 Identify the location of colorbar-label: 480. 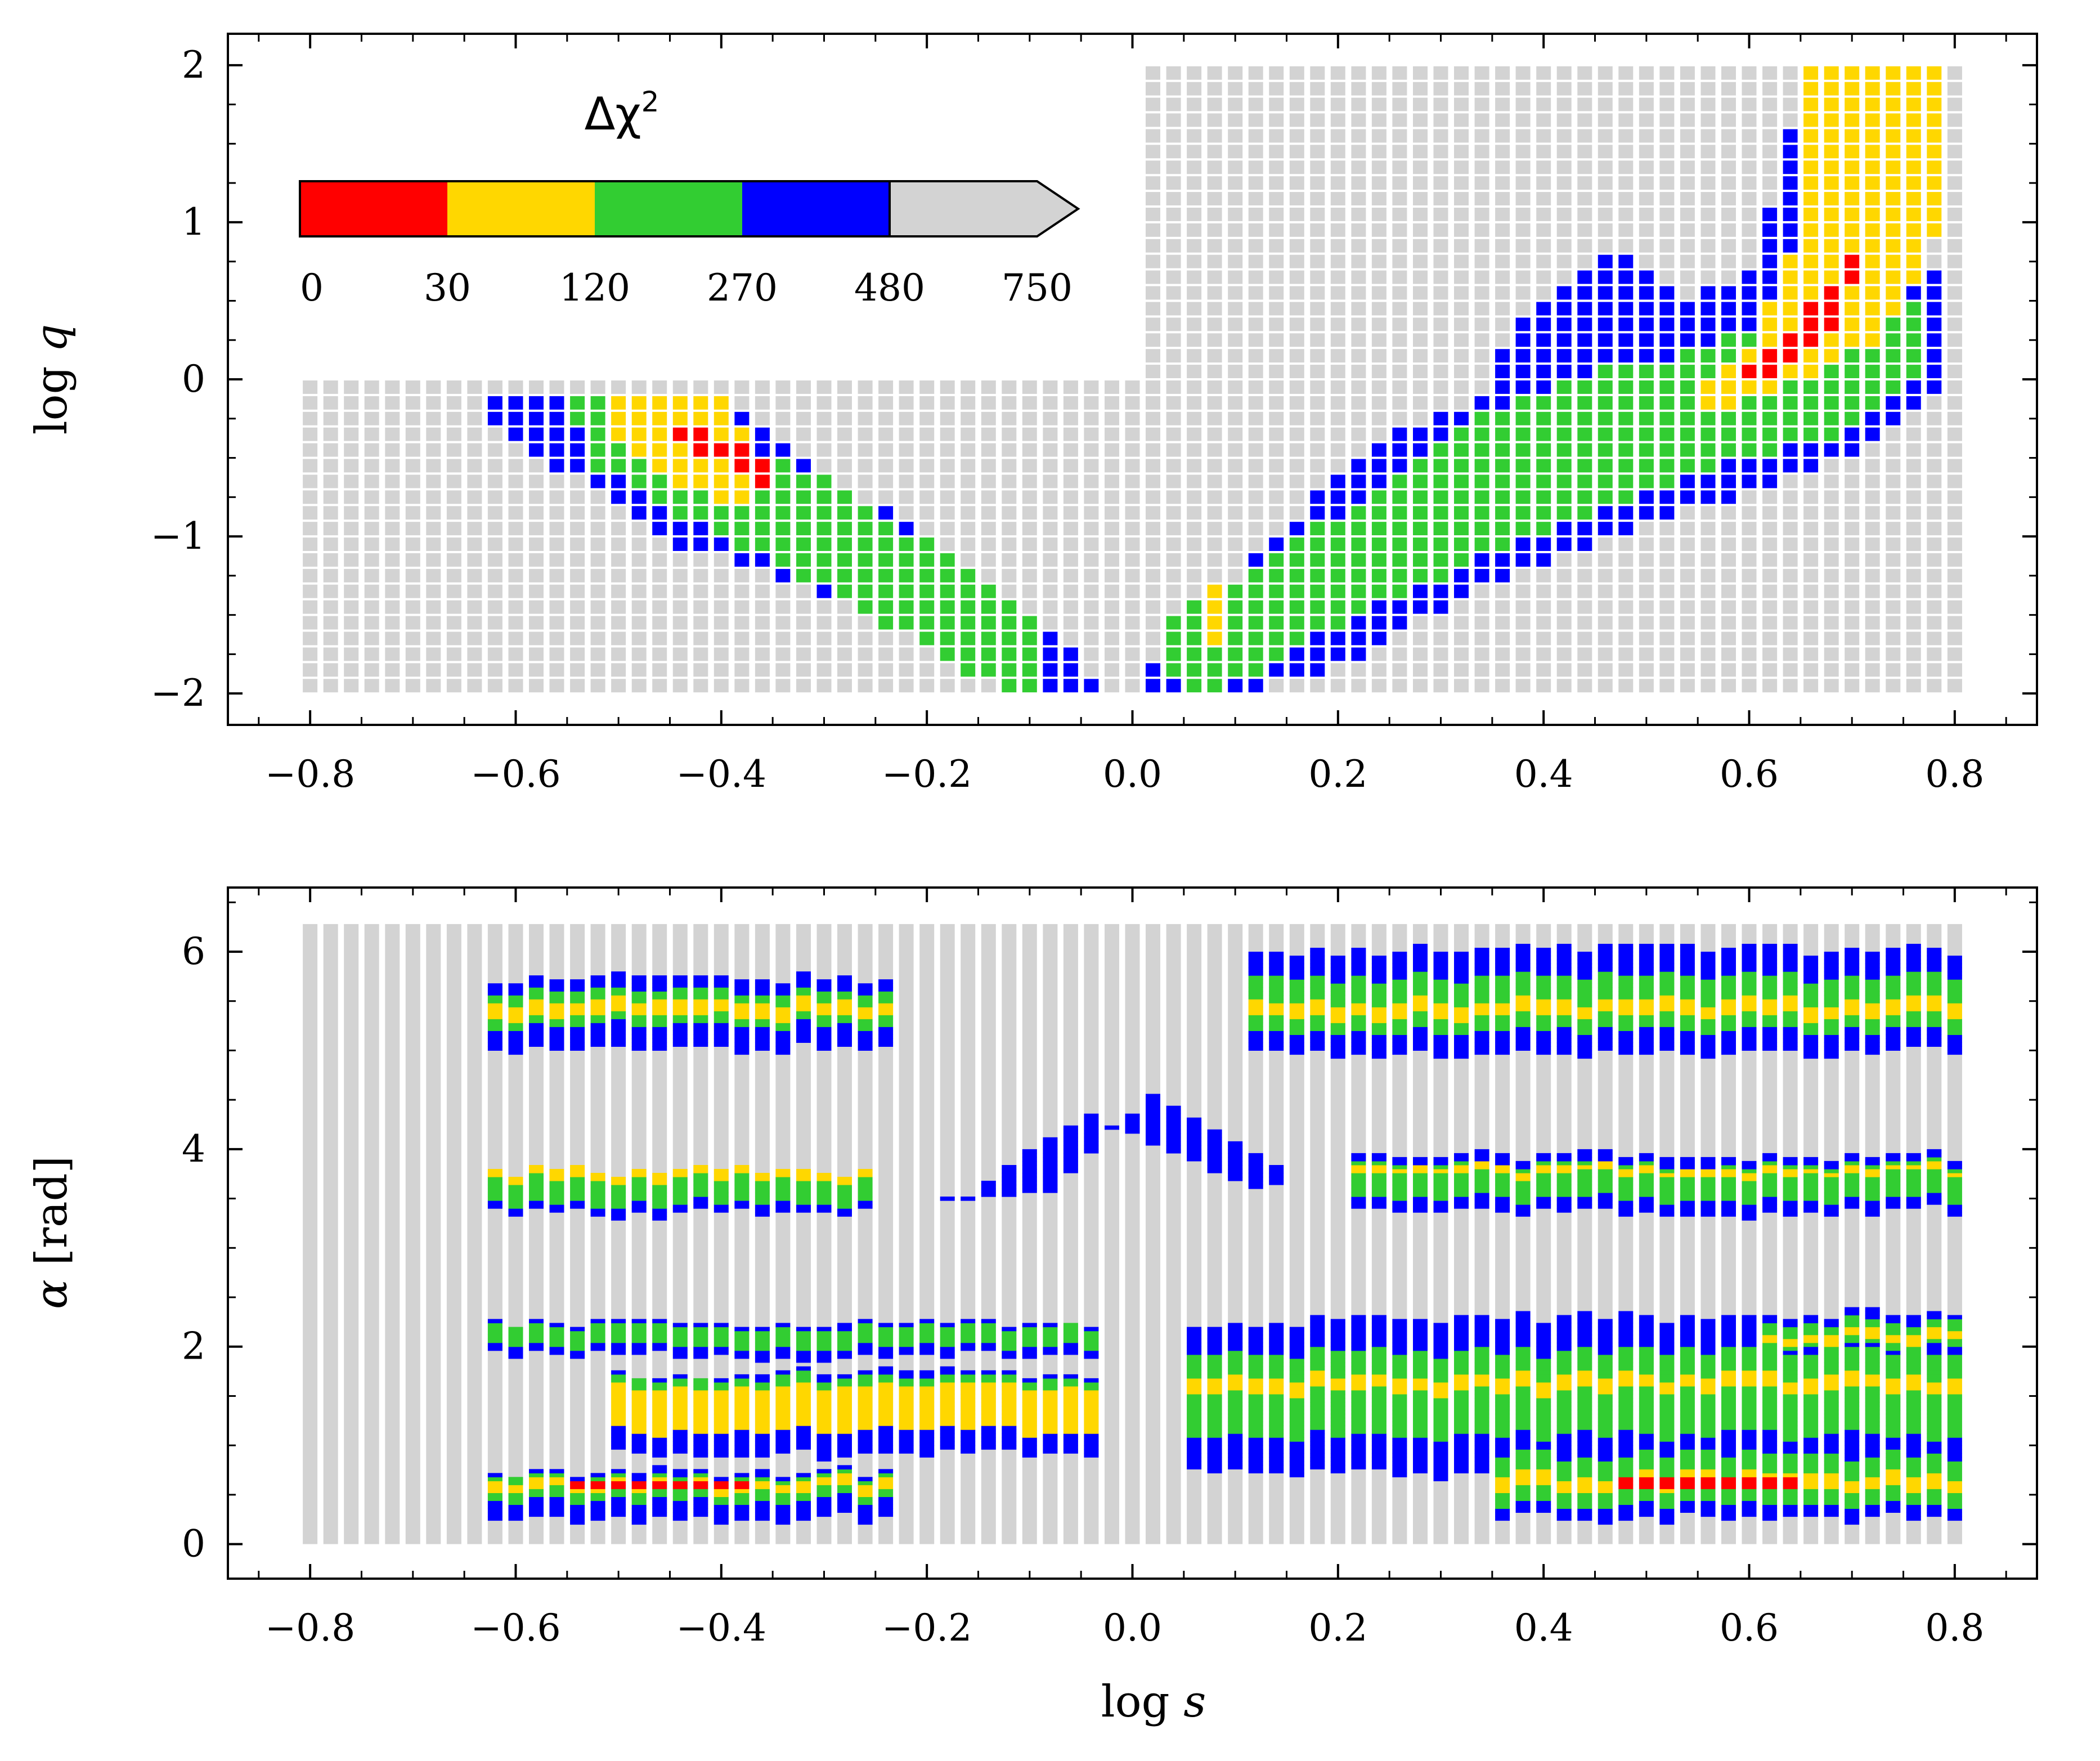
(890, 288).